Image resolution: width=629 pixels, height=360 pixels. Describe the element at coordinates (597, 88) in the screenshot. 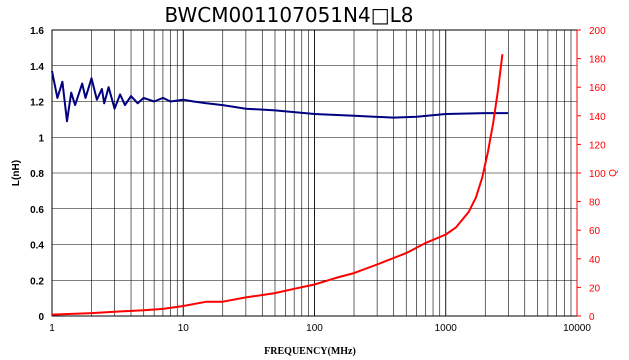

I see `y2-tick-label: 160` at that location.